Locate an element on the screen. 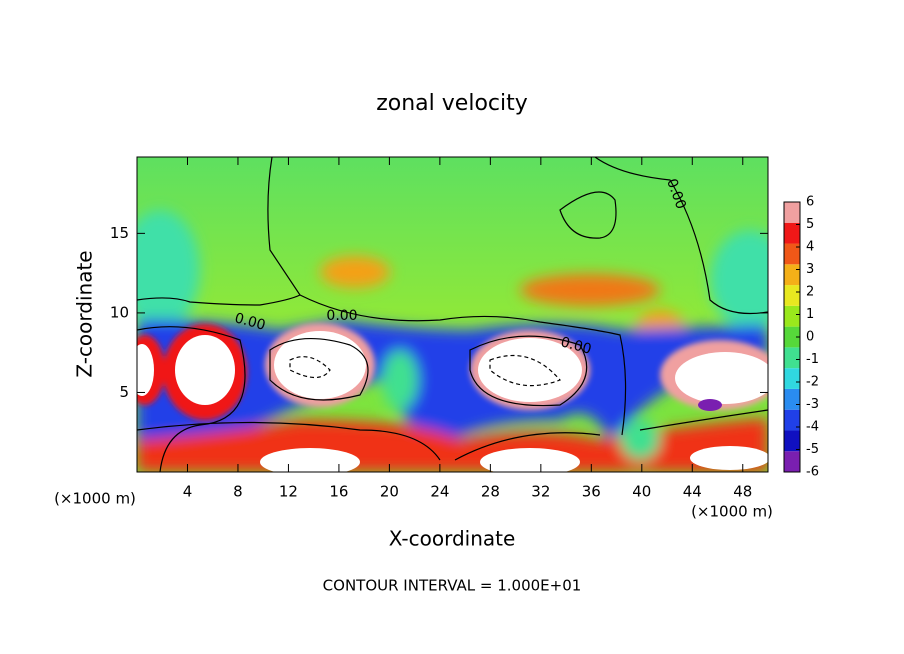 Image resolution: width=904 pixels, height=654 pixels. x-unit: (×1000 m) is located at coordinates (732, 512).